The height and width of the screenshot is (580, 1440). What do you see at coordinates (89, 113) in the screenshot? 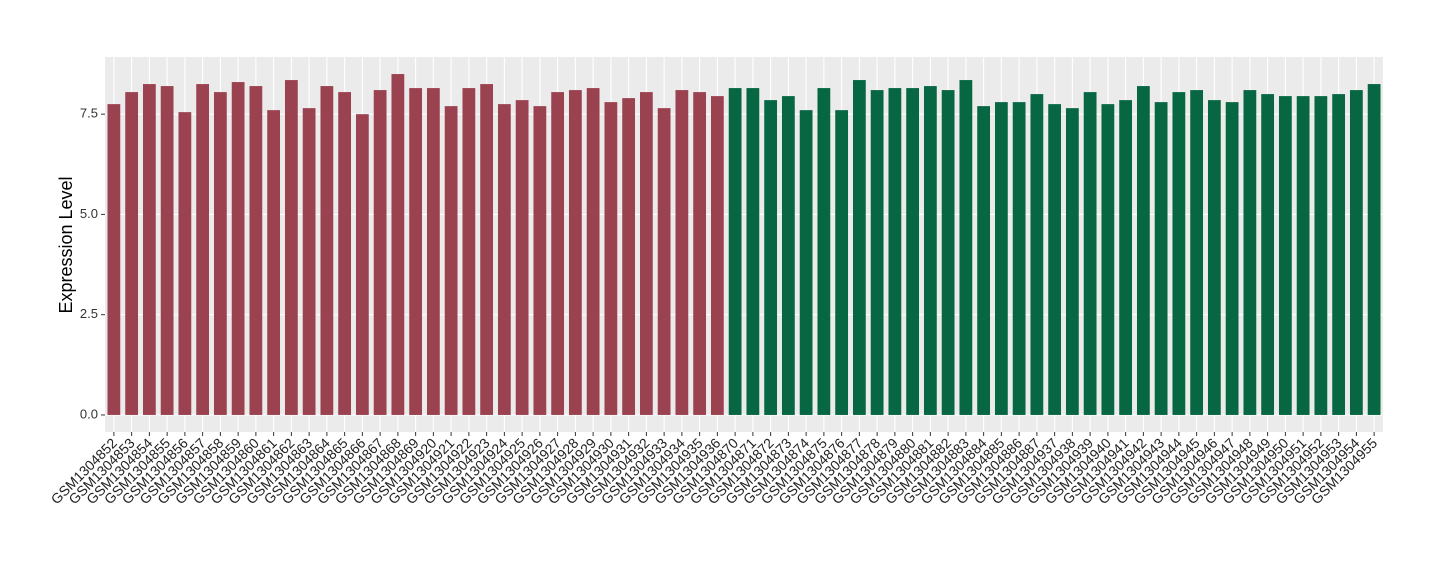
I see `y-tick-label: 7.5` at bounding box center [89, 113].